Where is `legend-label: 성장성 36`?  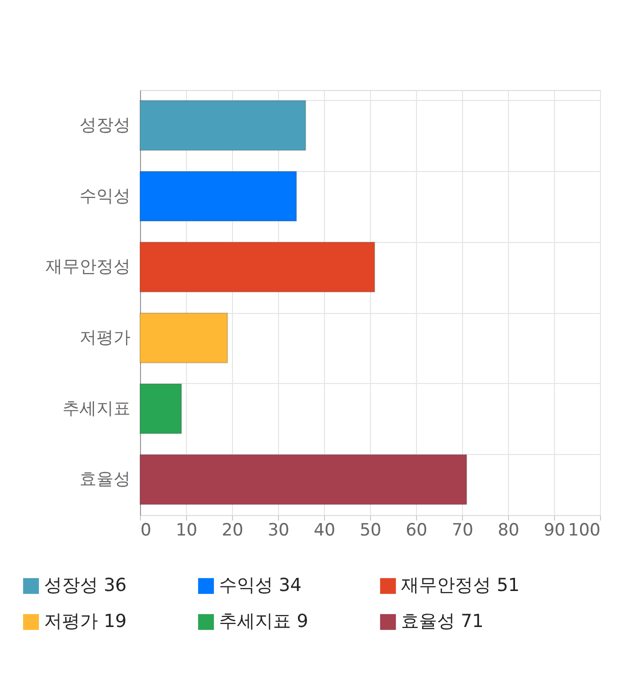 legend-label: 성장성 36 is located at coordinates (85, 585).